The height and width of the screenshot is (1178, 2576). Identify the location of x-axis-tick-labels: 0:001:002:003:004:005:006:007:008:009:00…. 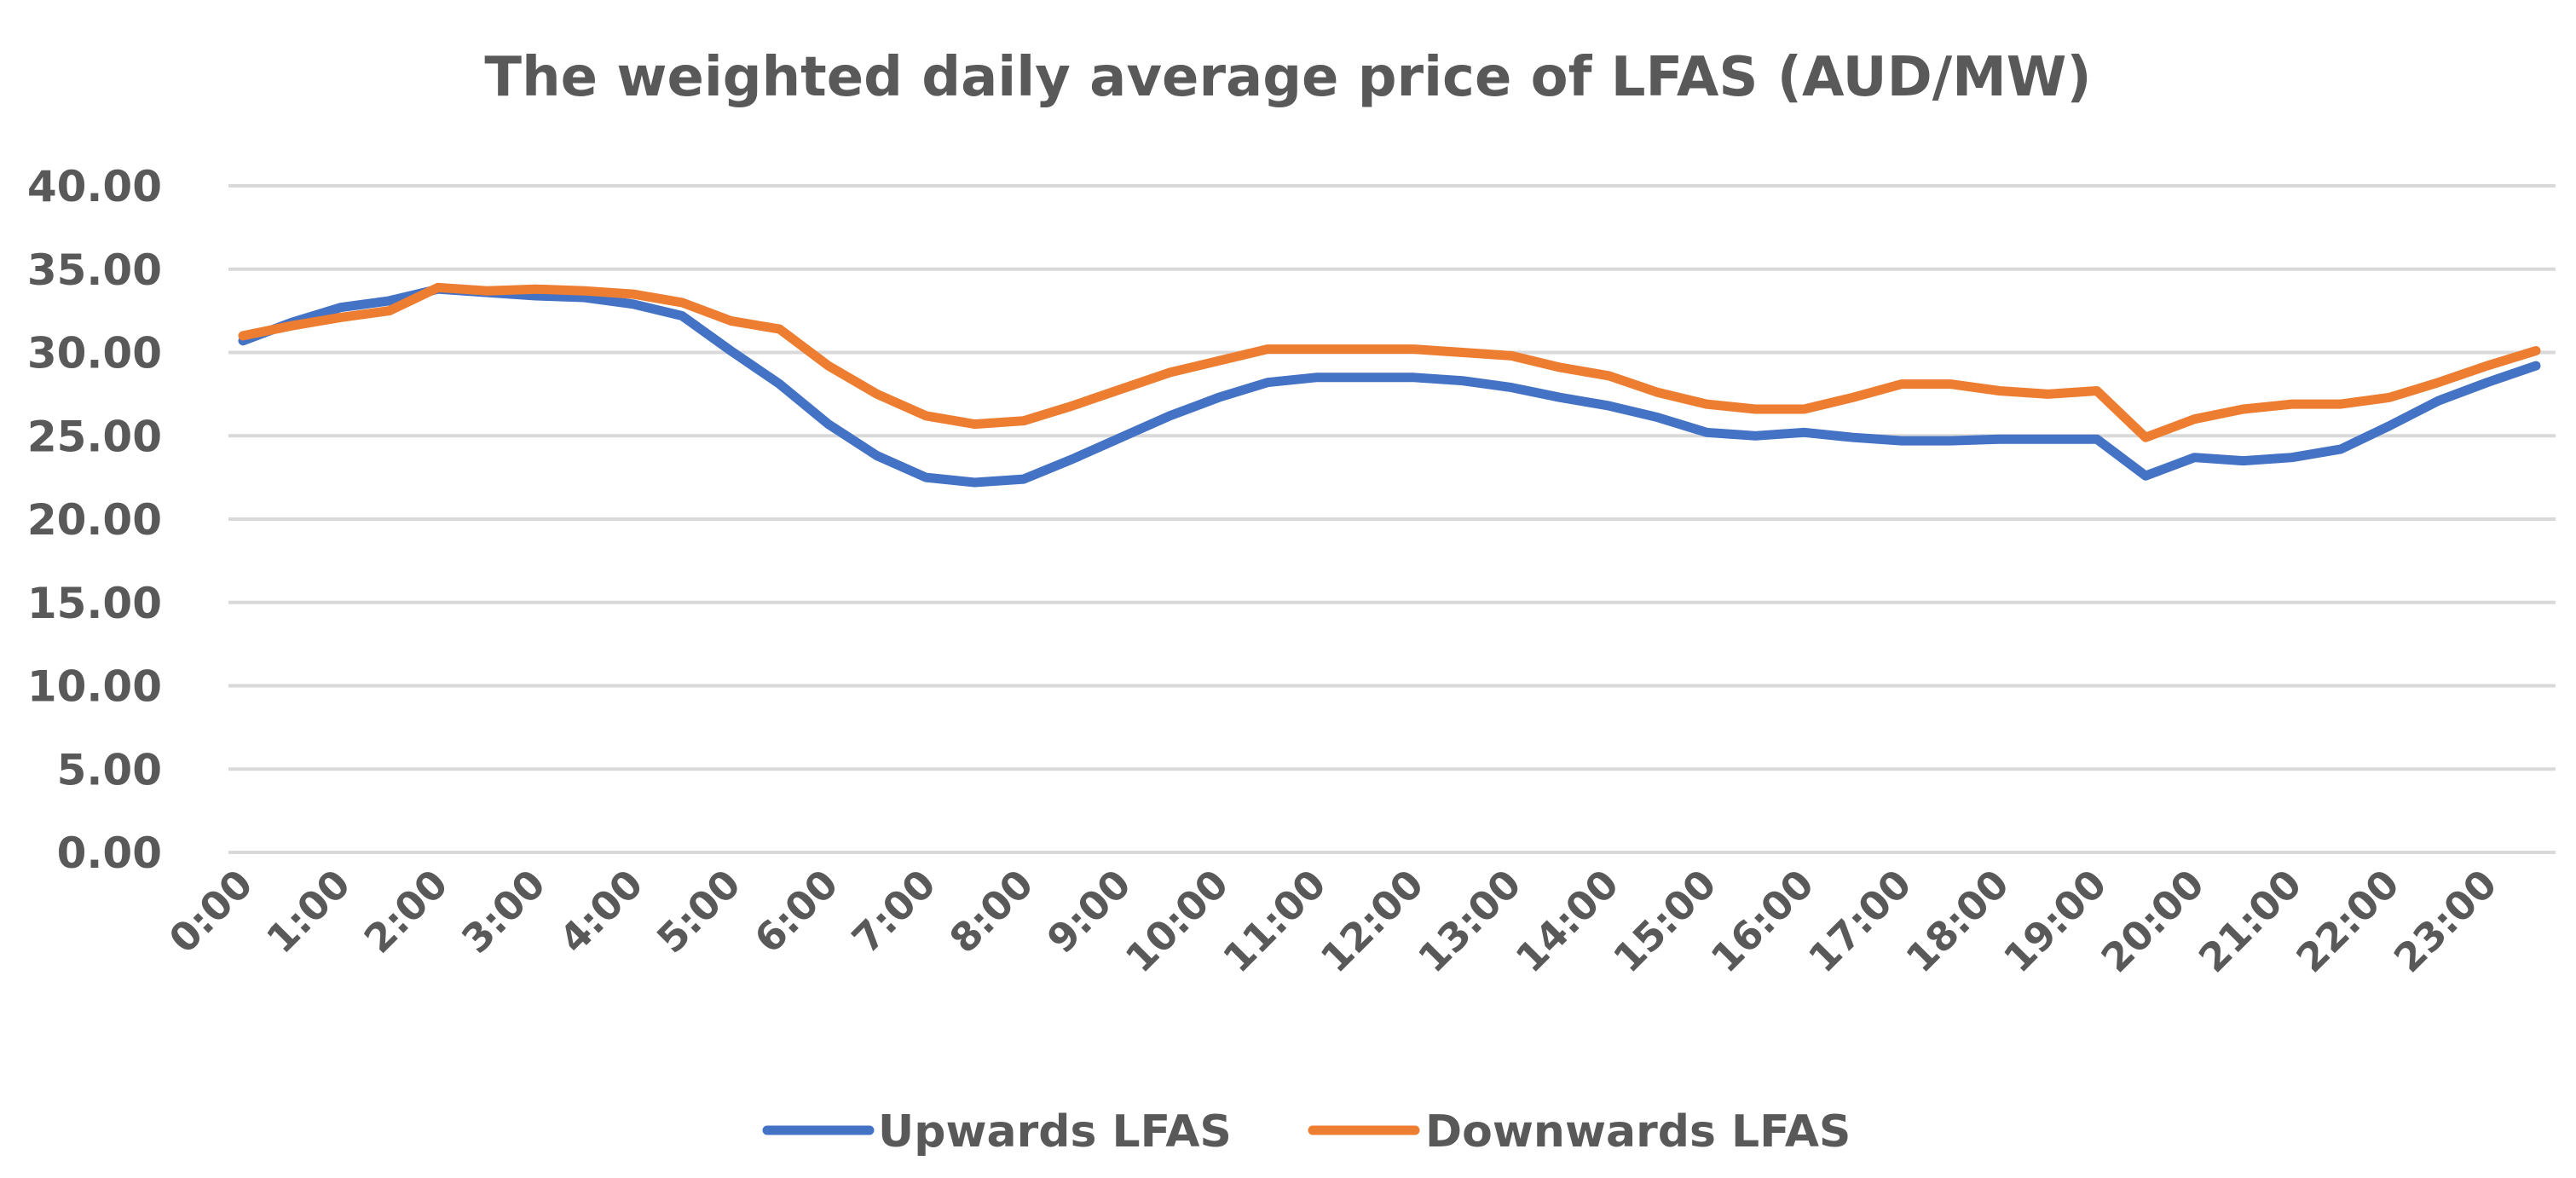
(1333, 922).